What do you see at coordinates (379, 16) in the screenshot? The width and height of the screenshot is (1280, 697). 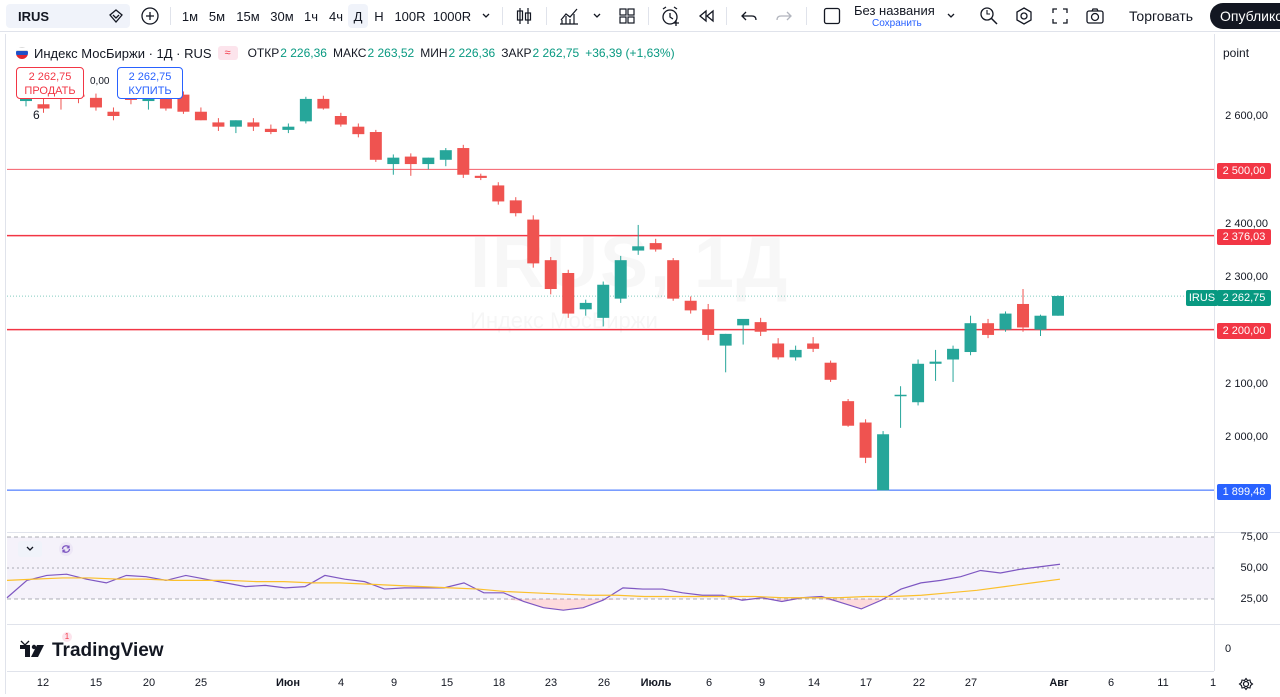 I see `interval-1w: Н` at bounding box center [379, 16].